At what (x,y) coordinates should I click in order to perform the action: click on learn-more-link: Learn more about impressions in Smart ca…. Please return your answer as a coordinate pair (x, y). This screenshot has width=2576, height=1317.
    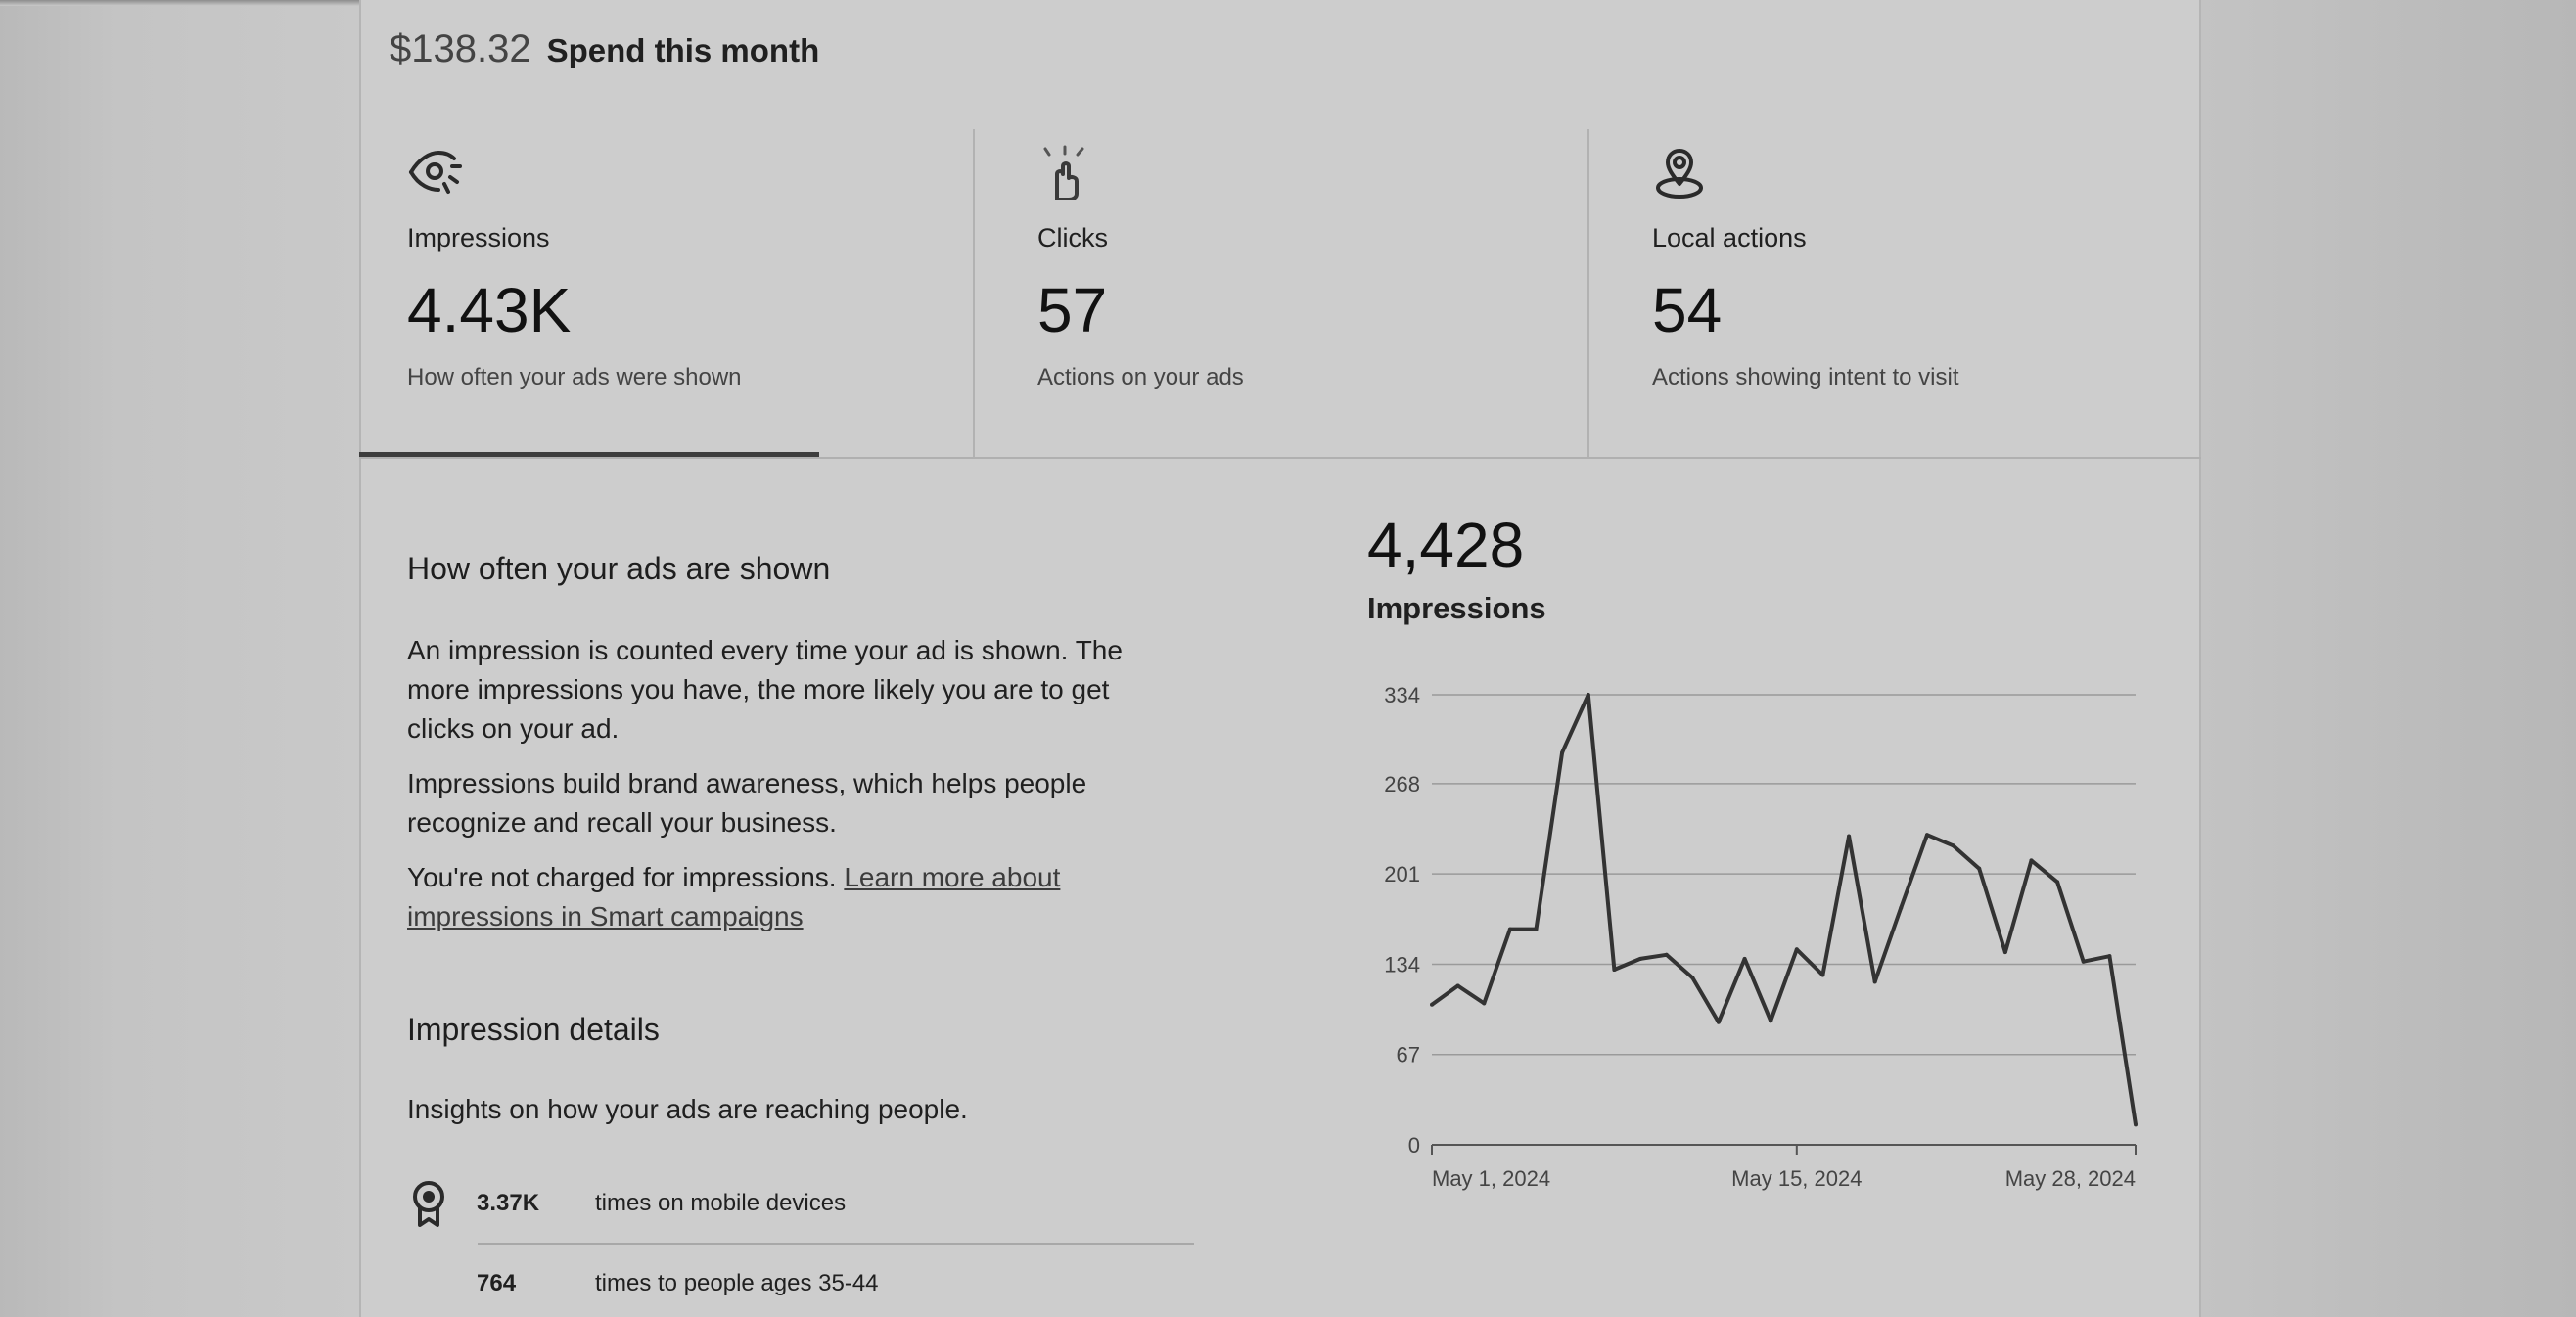
    Looking at the image, I should click on (734, 896).